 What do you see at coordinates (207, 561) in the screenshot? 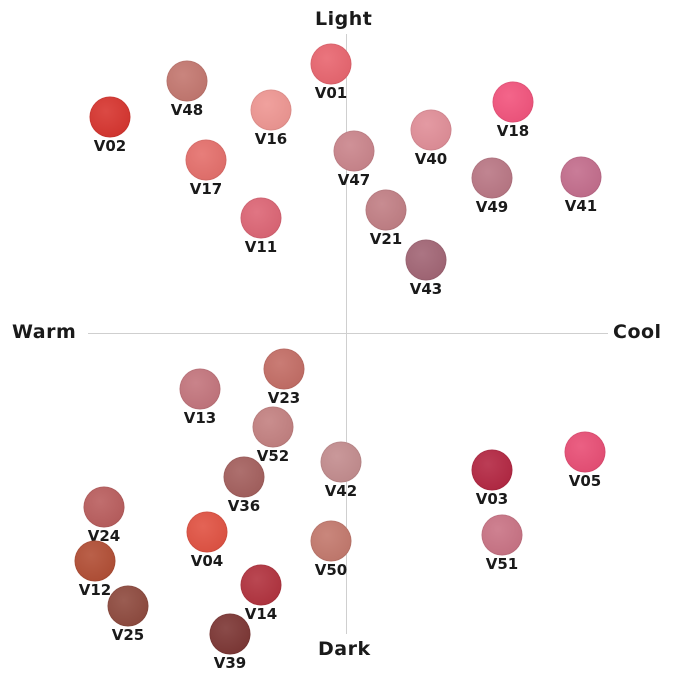
I see `shade-label: V04` at bounding box center [207, 561].